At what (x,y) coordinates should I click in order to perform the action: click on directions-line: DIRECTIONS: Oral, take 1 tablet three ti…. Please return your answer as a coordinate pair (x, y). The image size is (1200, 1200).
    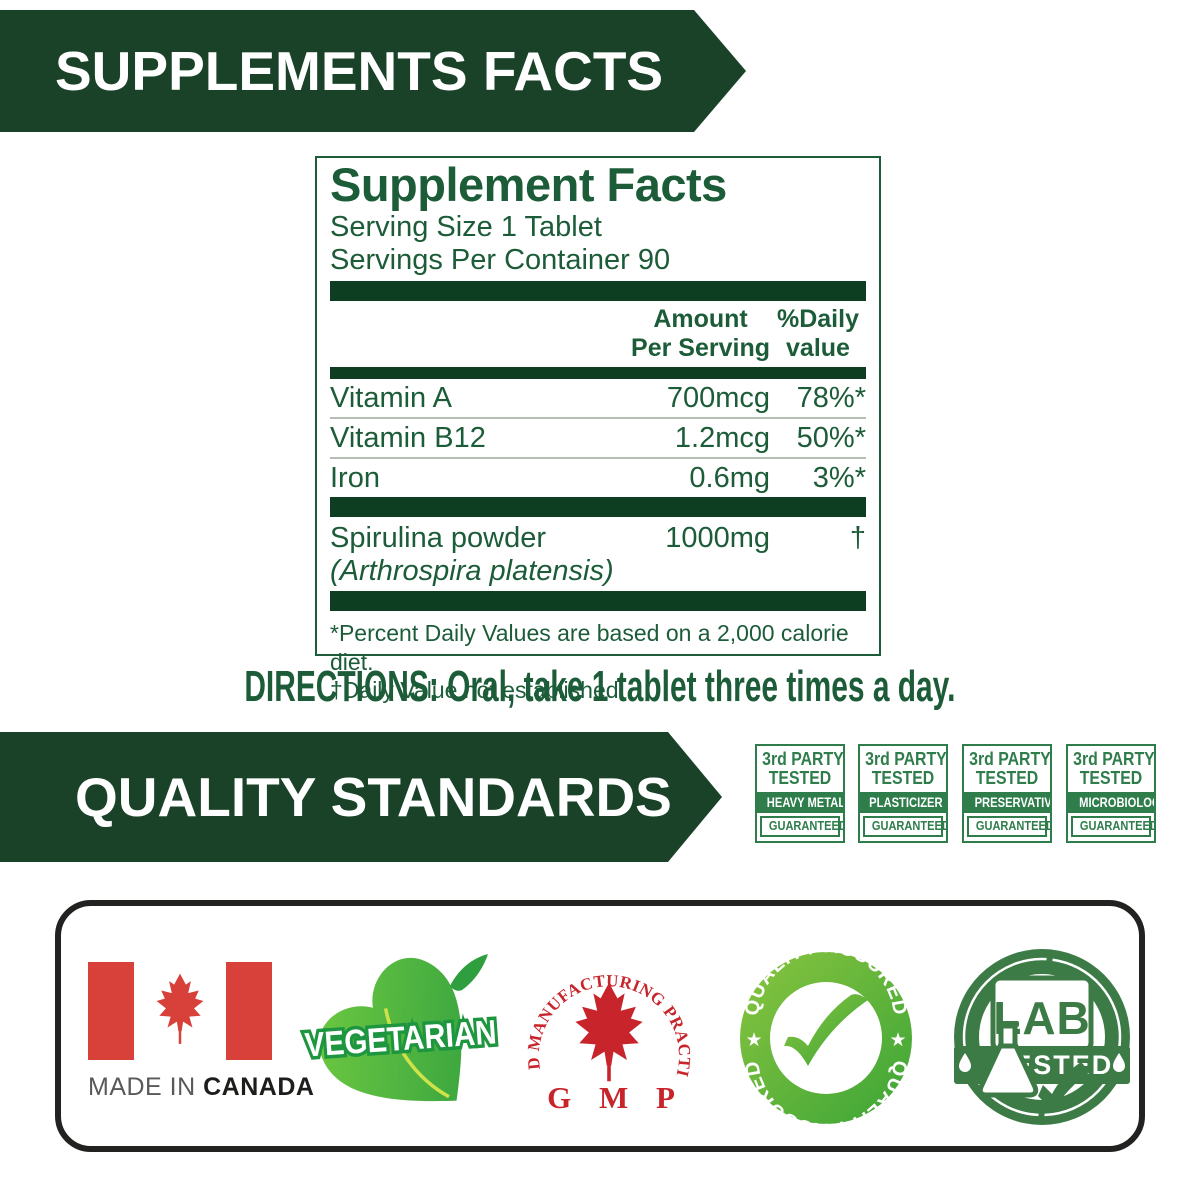
    Looking at the image, I should click on (600, 687).